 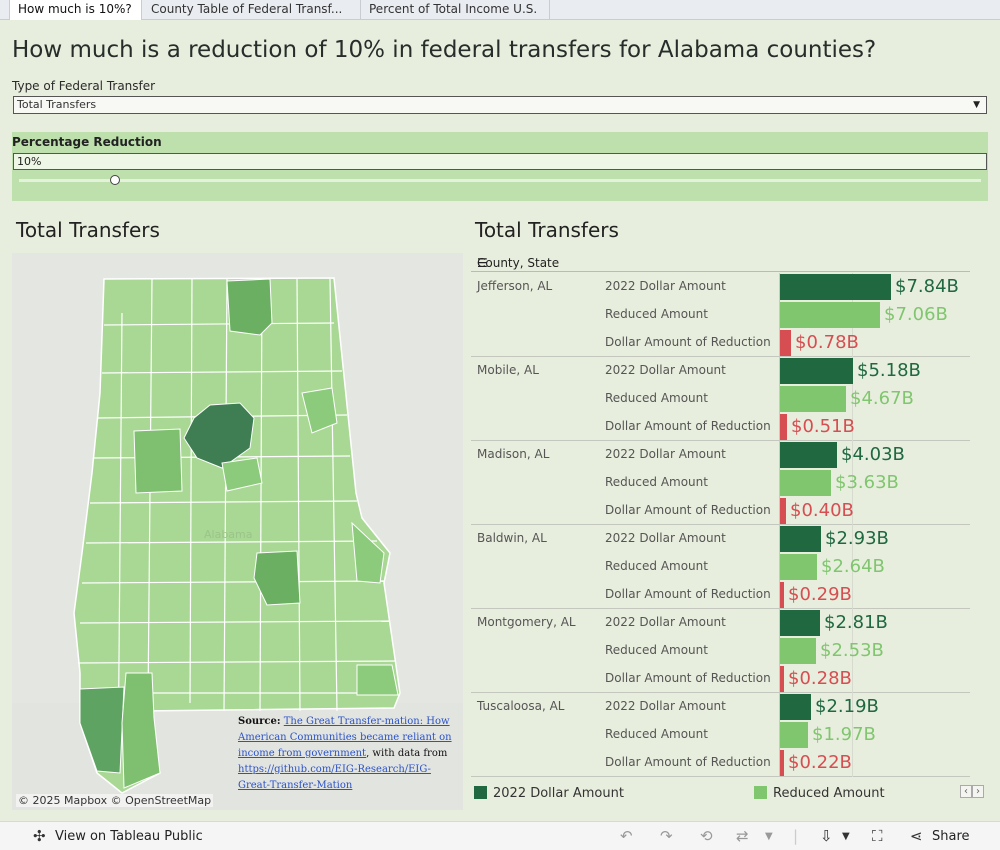 I want to click on legend-pager: ‹ ›, so click(x=973, y=792).